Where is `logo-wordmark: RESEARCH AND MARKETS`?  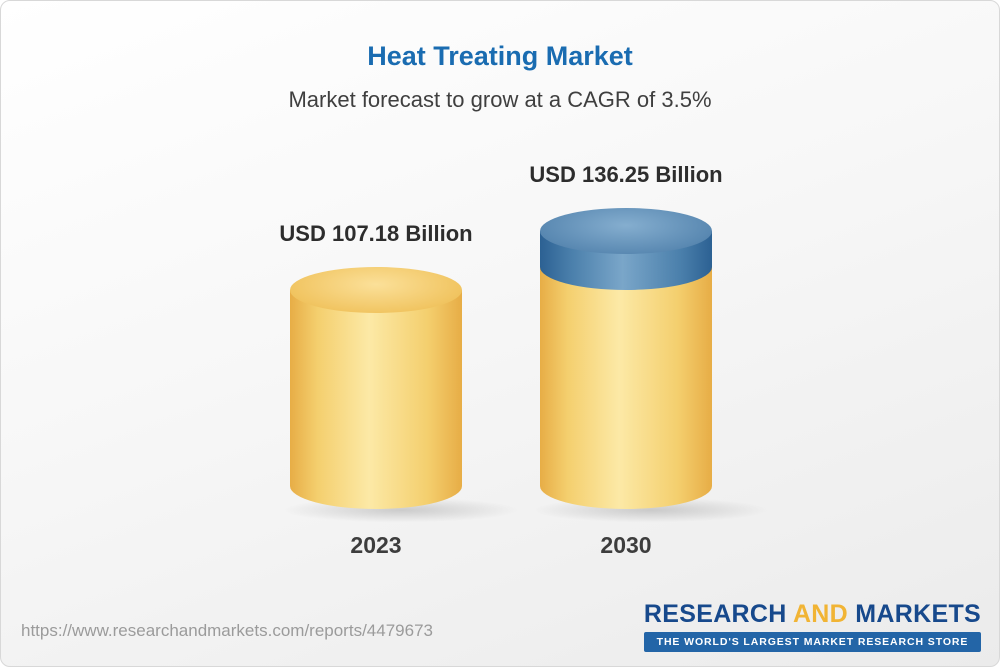 logo-wordmark: RESEARCH AND MARKETS is located at coordinates (812, 614).